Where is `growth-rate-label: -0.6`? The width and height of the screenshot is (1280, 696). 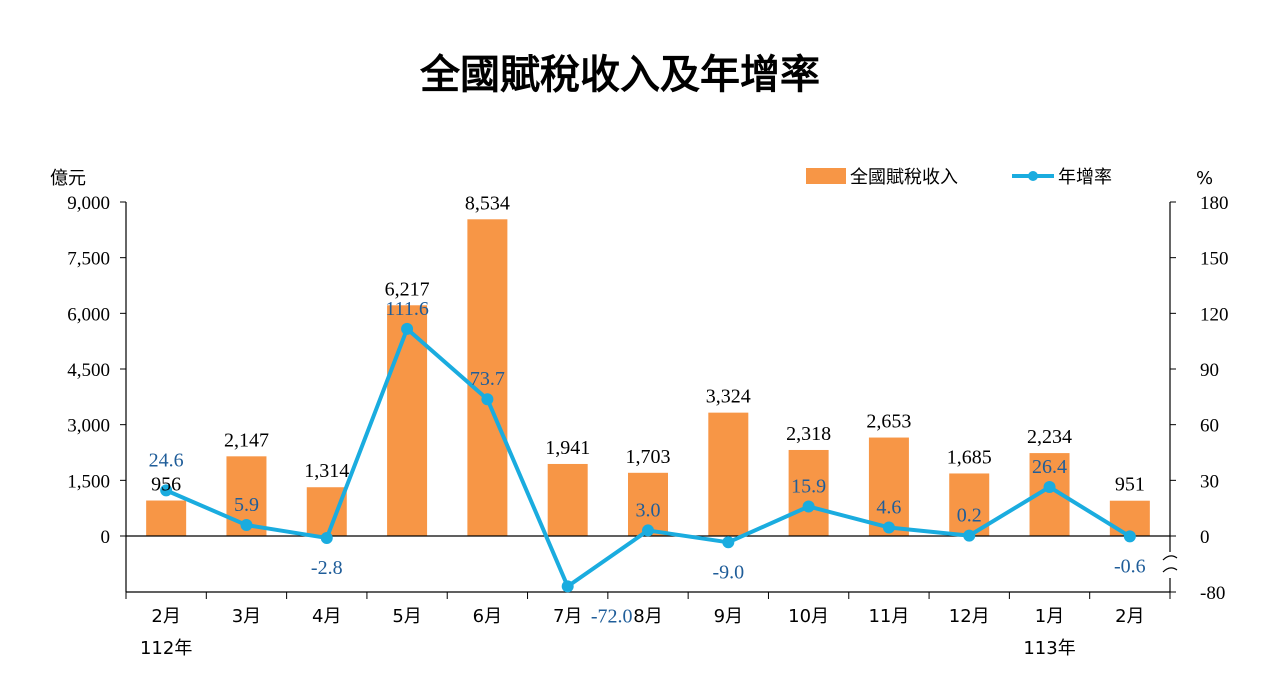 growth-rate-label: -0.6 is located at coordinates (1130, 566).